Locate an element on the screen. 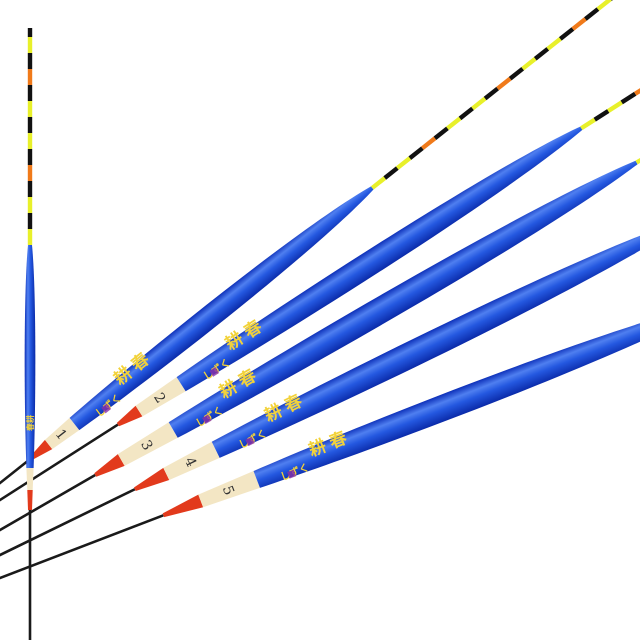 The width and height of the screenshot is (640, 640). float-body is located at coordinates (30, 356).